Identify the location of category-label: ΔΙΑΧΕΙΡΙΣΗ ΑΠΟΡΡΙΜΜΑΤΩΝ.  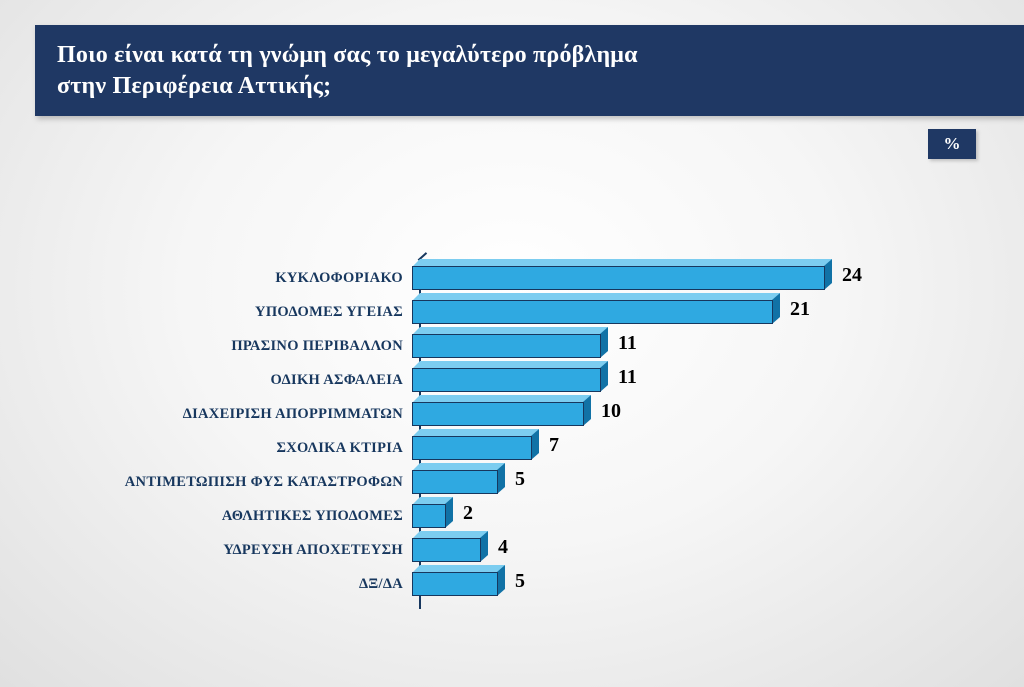
(292, 414).